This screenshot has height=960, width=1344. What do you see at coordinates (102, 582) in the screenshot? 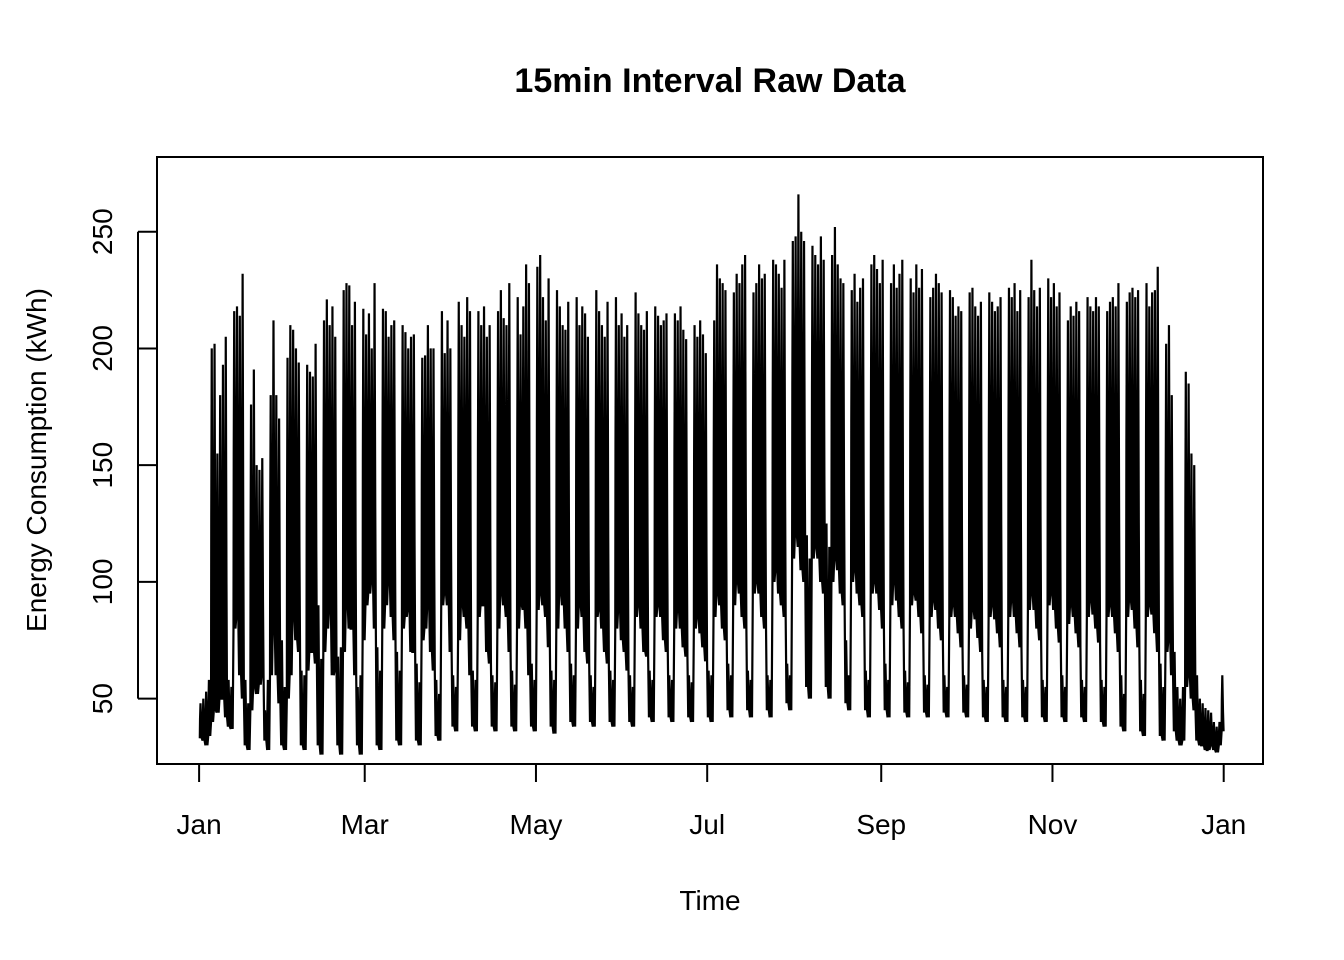
I see `y-tick-label: 100` at bounding box center [102, 582].